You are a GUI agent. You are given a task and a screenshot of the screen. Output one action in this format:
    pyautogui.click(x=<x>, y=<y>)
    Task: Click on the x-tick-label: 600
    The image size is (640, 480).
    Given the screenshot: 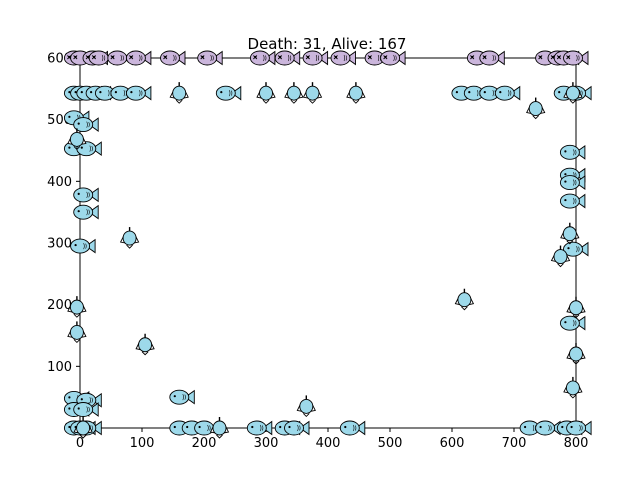 What is the action you would take?
    pyautogui.click(x=452, y=443)
    